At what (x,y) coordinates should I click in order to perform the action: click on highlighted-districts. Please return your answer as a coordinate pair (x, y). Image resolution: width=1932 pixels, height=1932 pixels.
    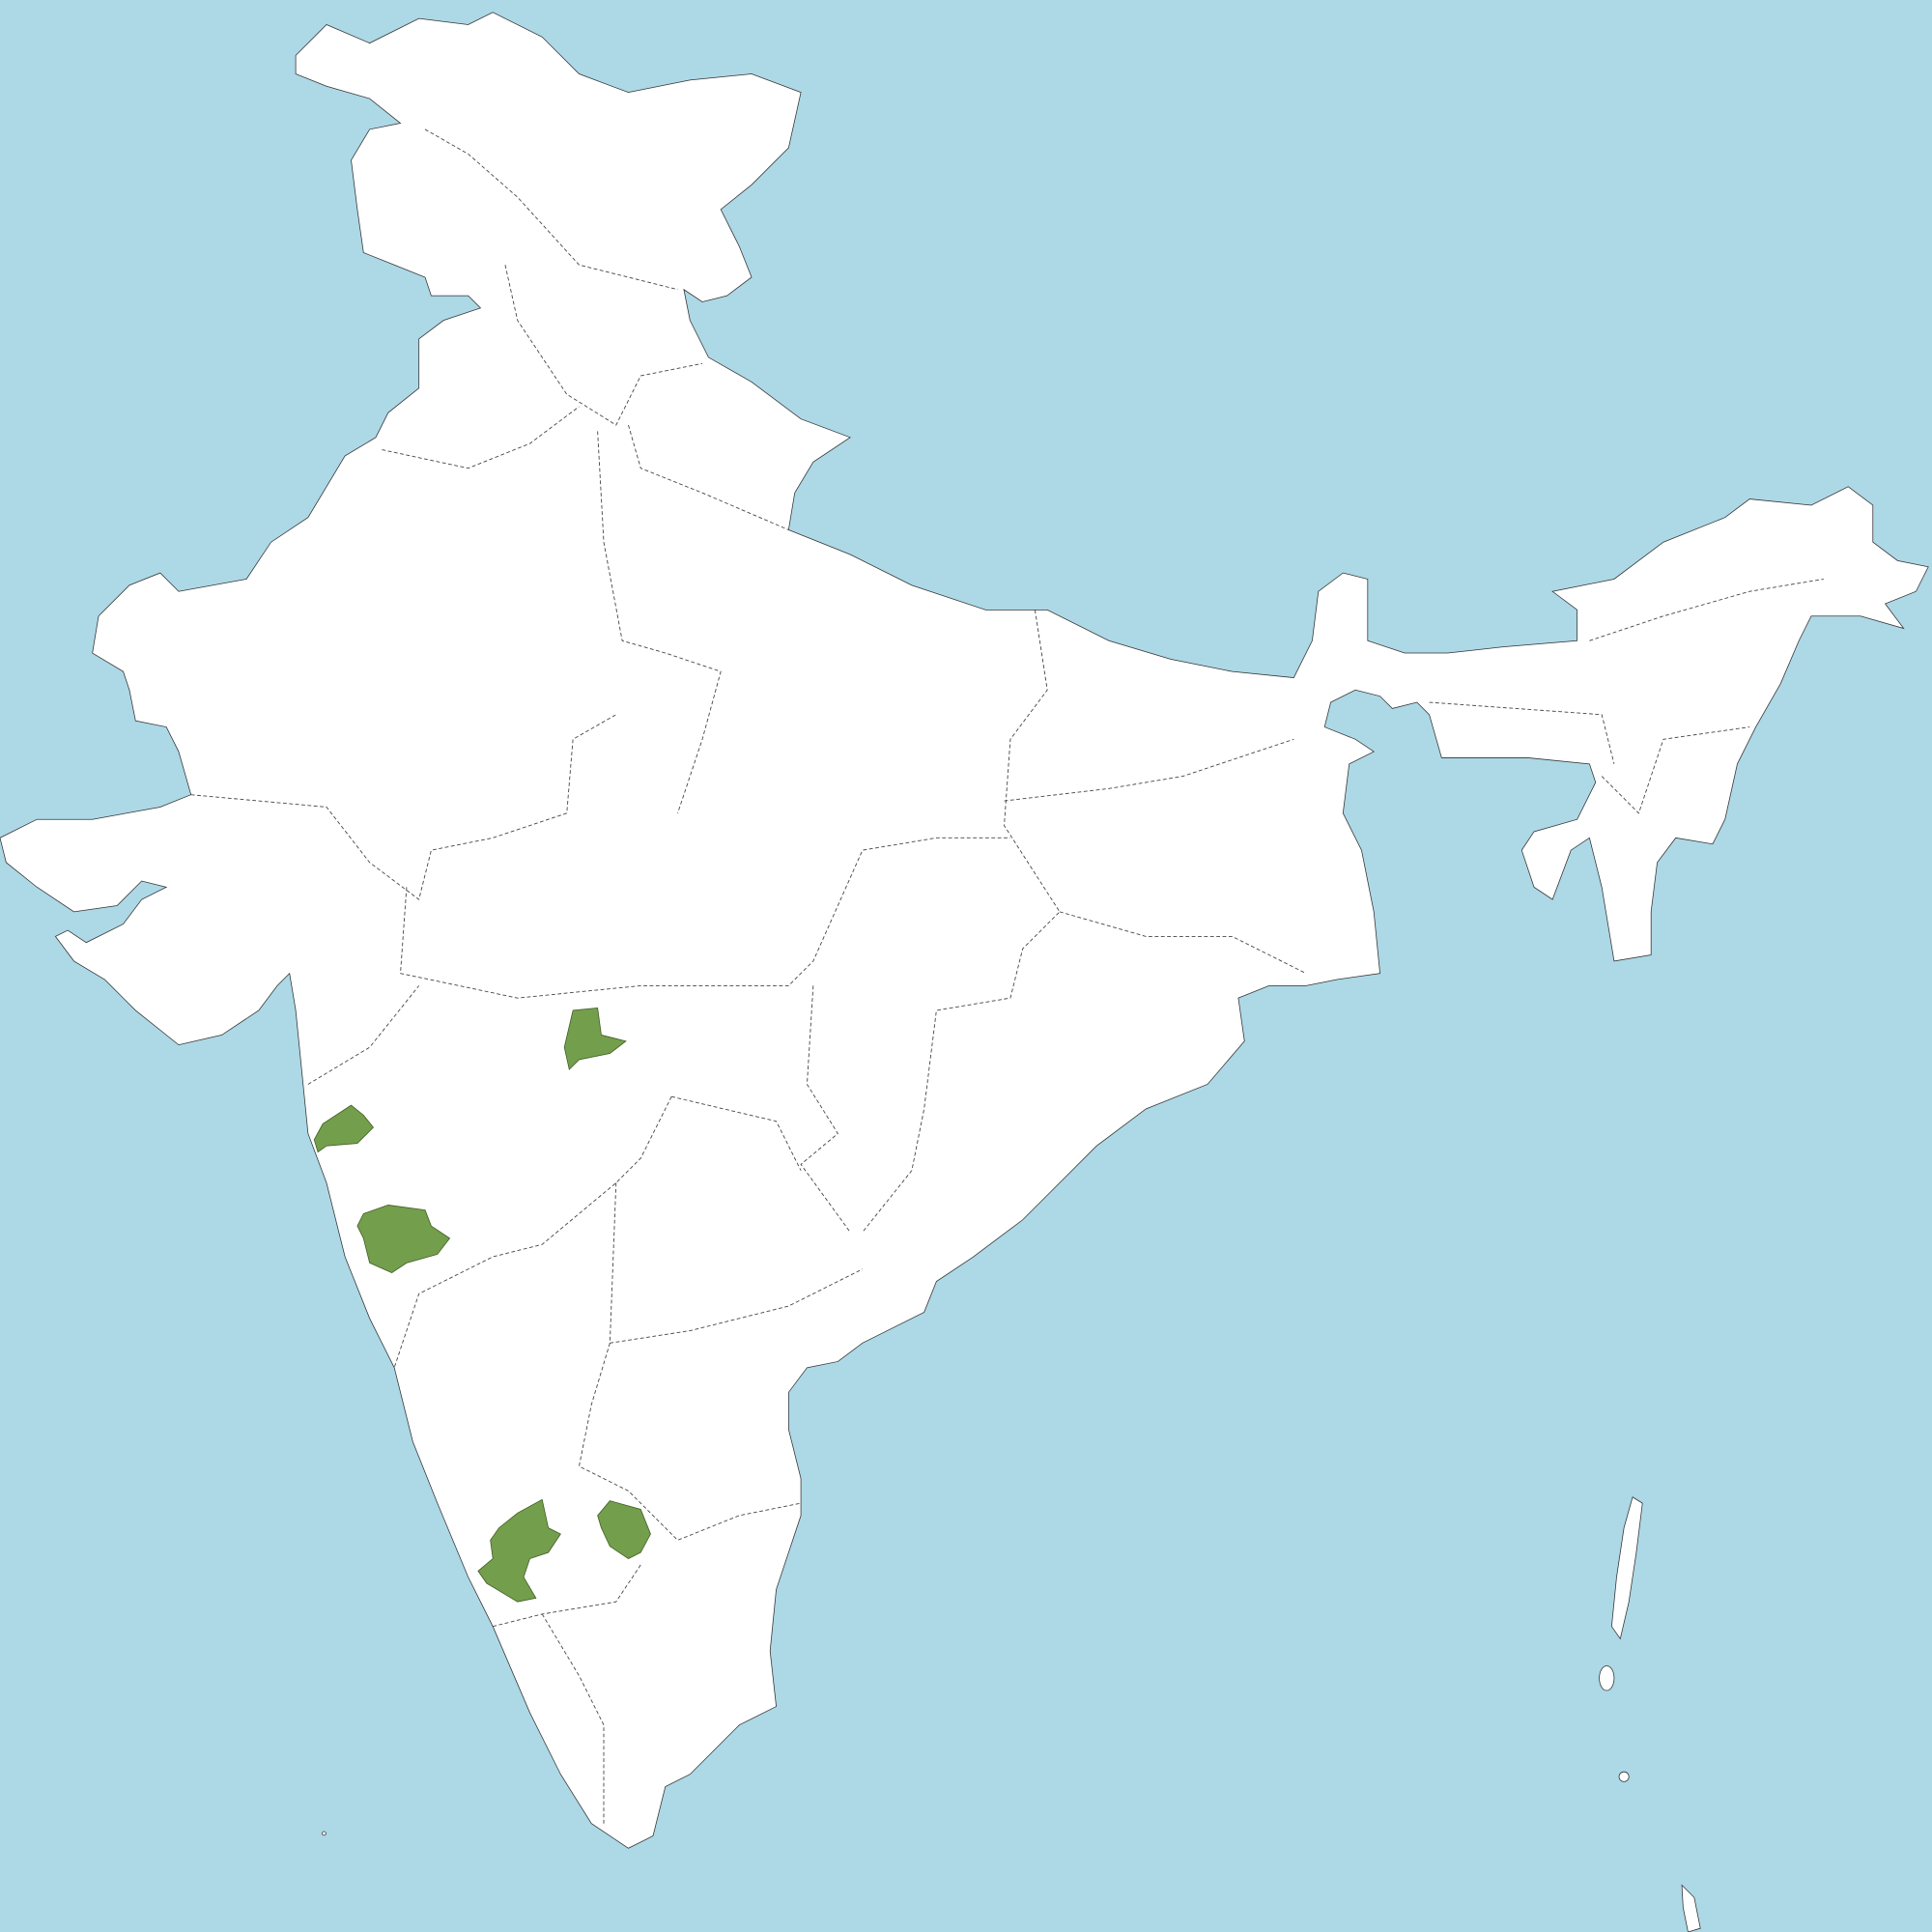
    Looking at the image, I should click on (482, 1305).